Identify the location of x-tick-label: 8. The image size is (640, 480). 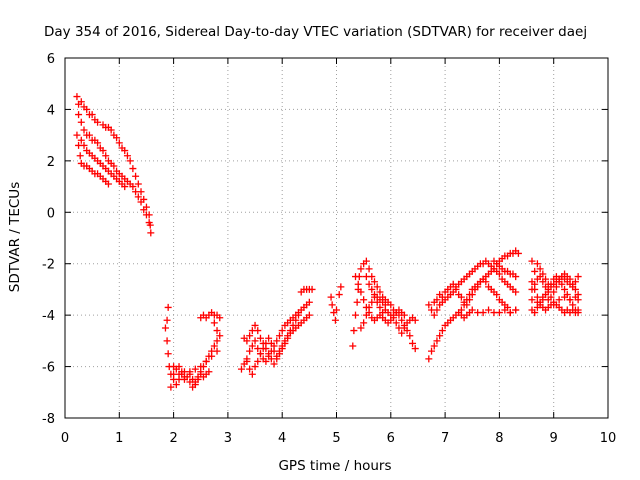
(499, 438).